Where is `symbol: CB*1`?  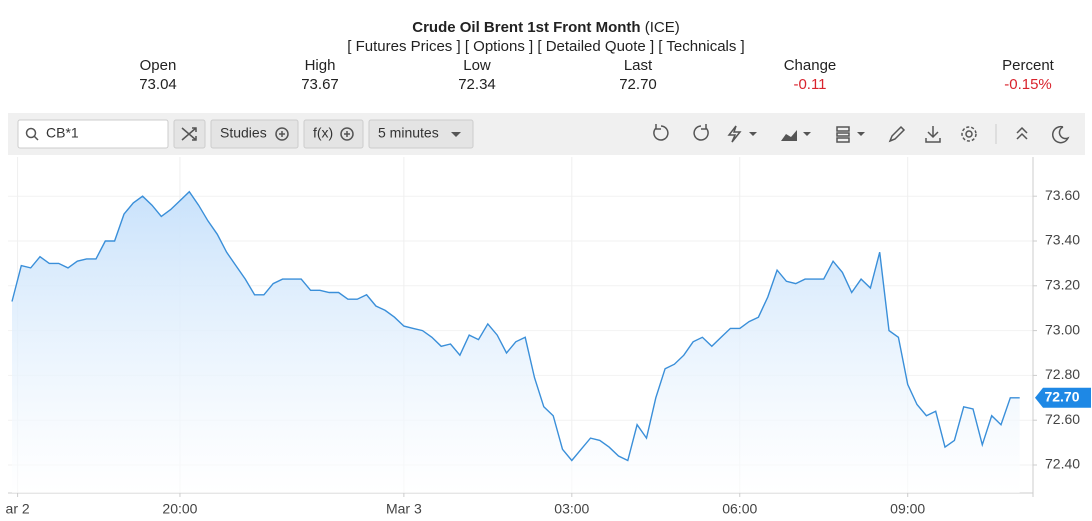
symbol: CB*1 is located at coordinates (62, 133).